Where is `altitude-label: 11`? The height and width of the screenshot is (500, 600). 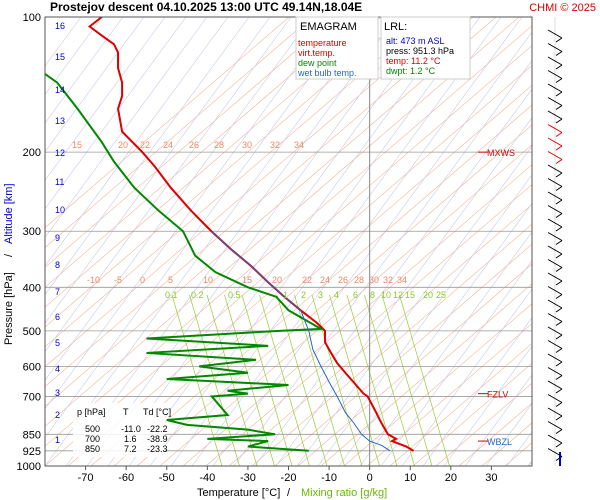
altitude-label: 11 is located at coordinates (59, 182).